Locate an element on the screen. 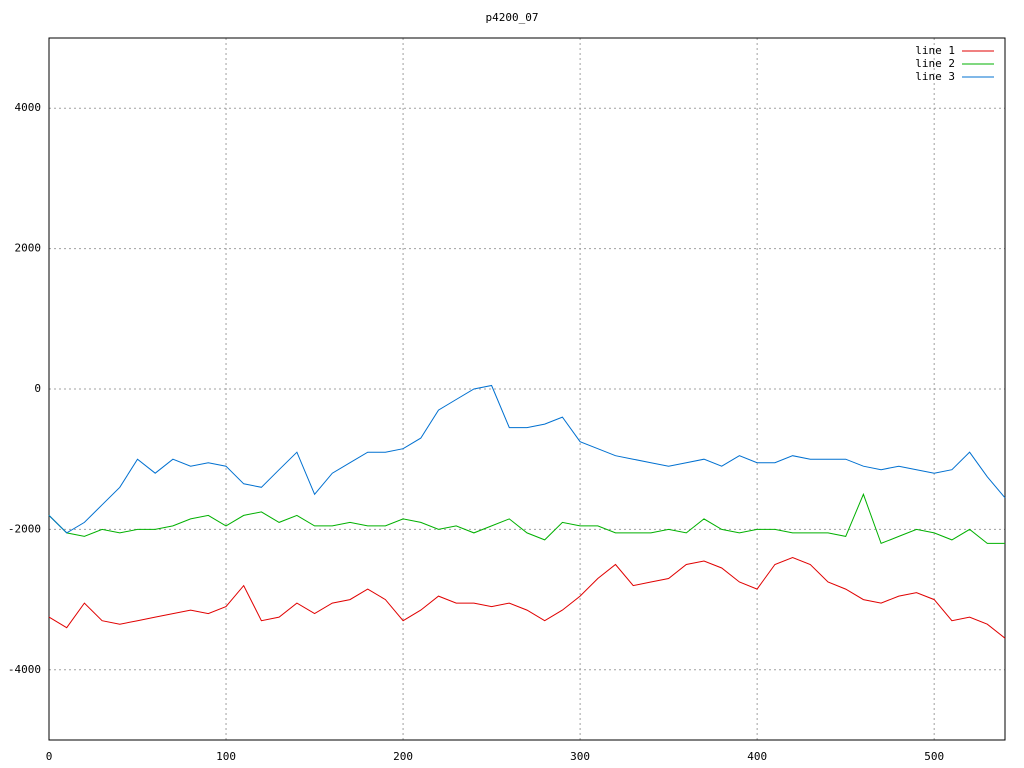  legend-label: line 1 is located at coordinates (935, 50).